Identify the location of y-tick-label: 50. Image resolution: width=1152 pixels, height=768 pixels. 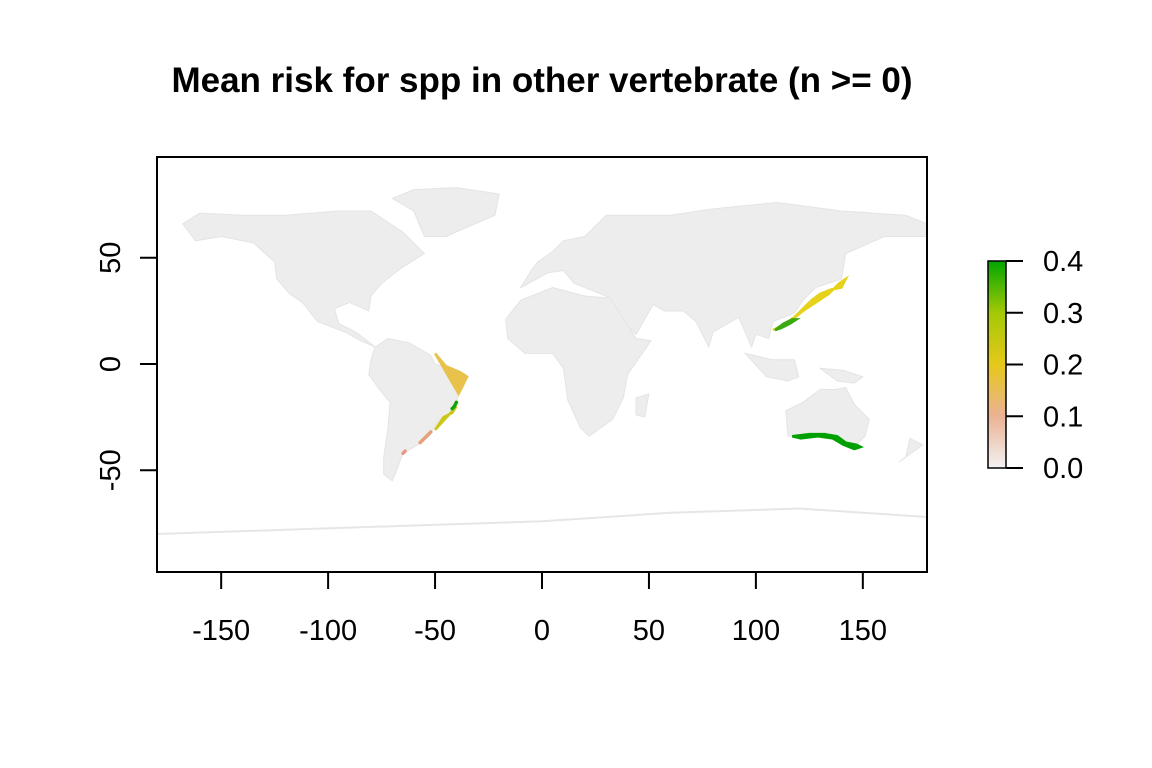
(111, 258).